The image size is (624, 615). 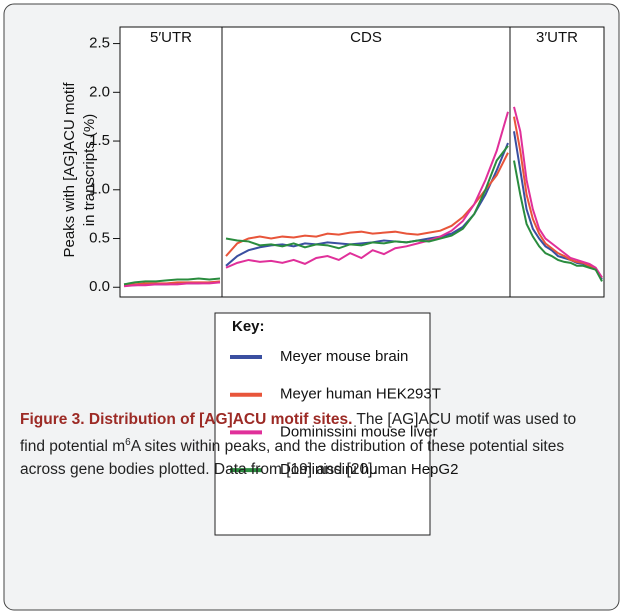 I want to click on legend-box, so click(x=322, y=424).